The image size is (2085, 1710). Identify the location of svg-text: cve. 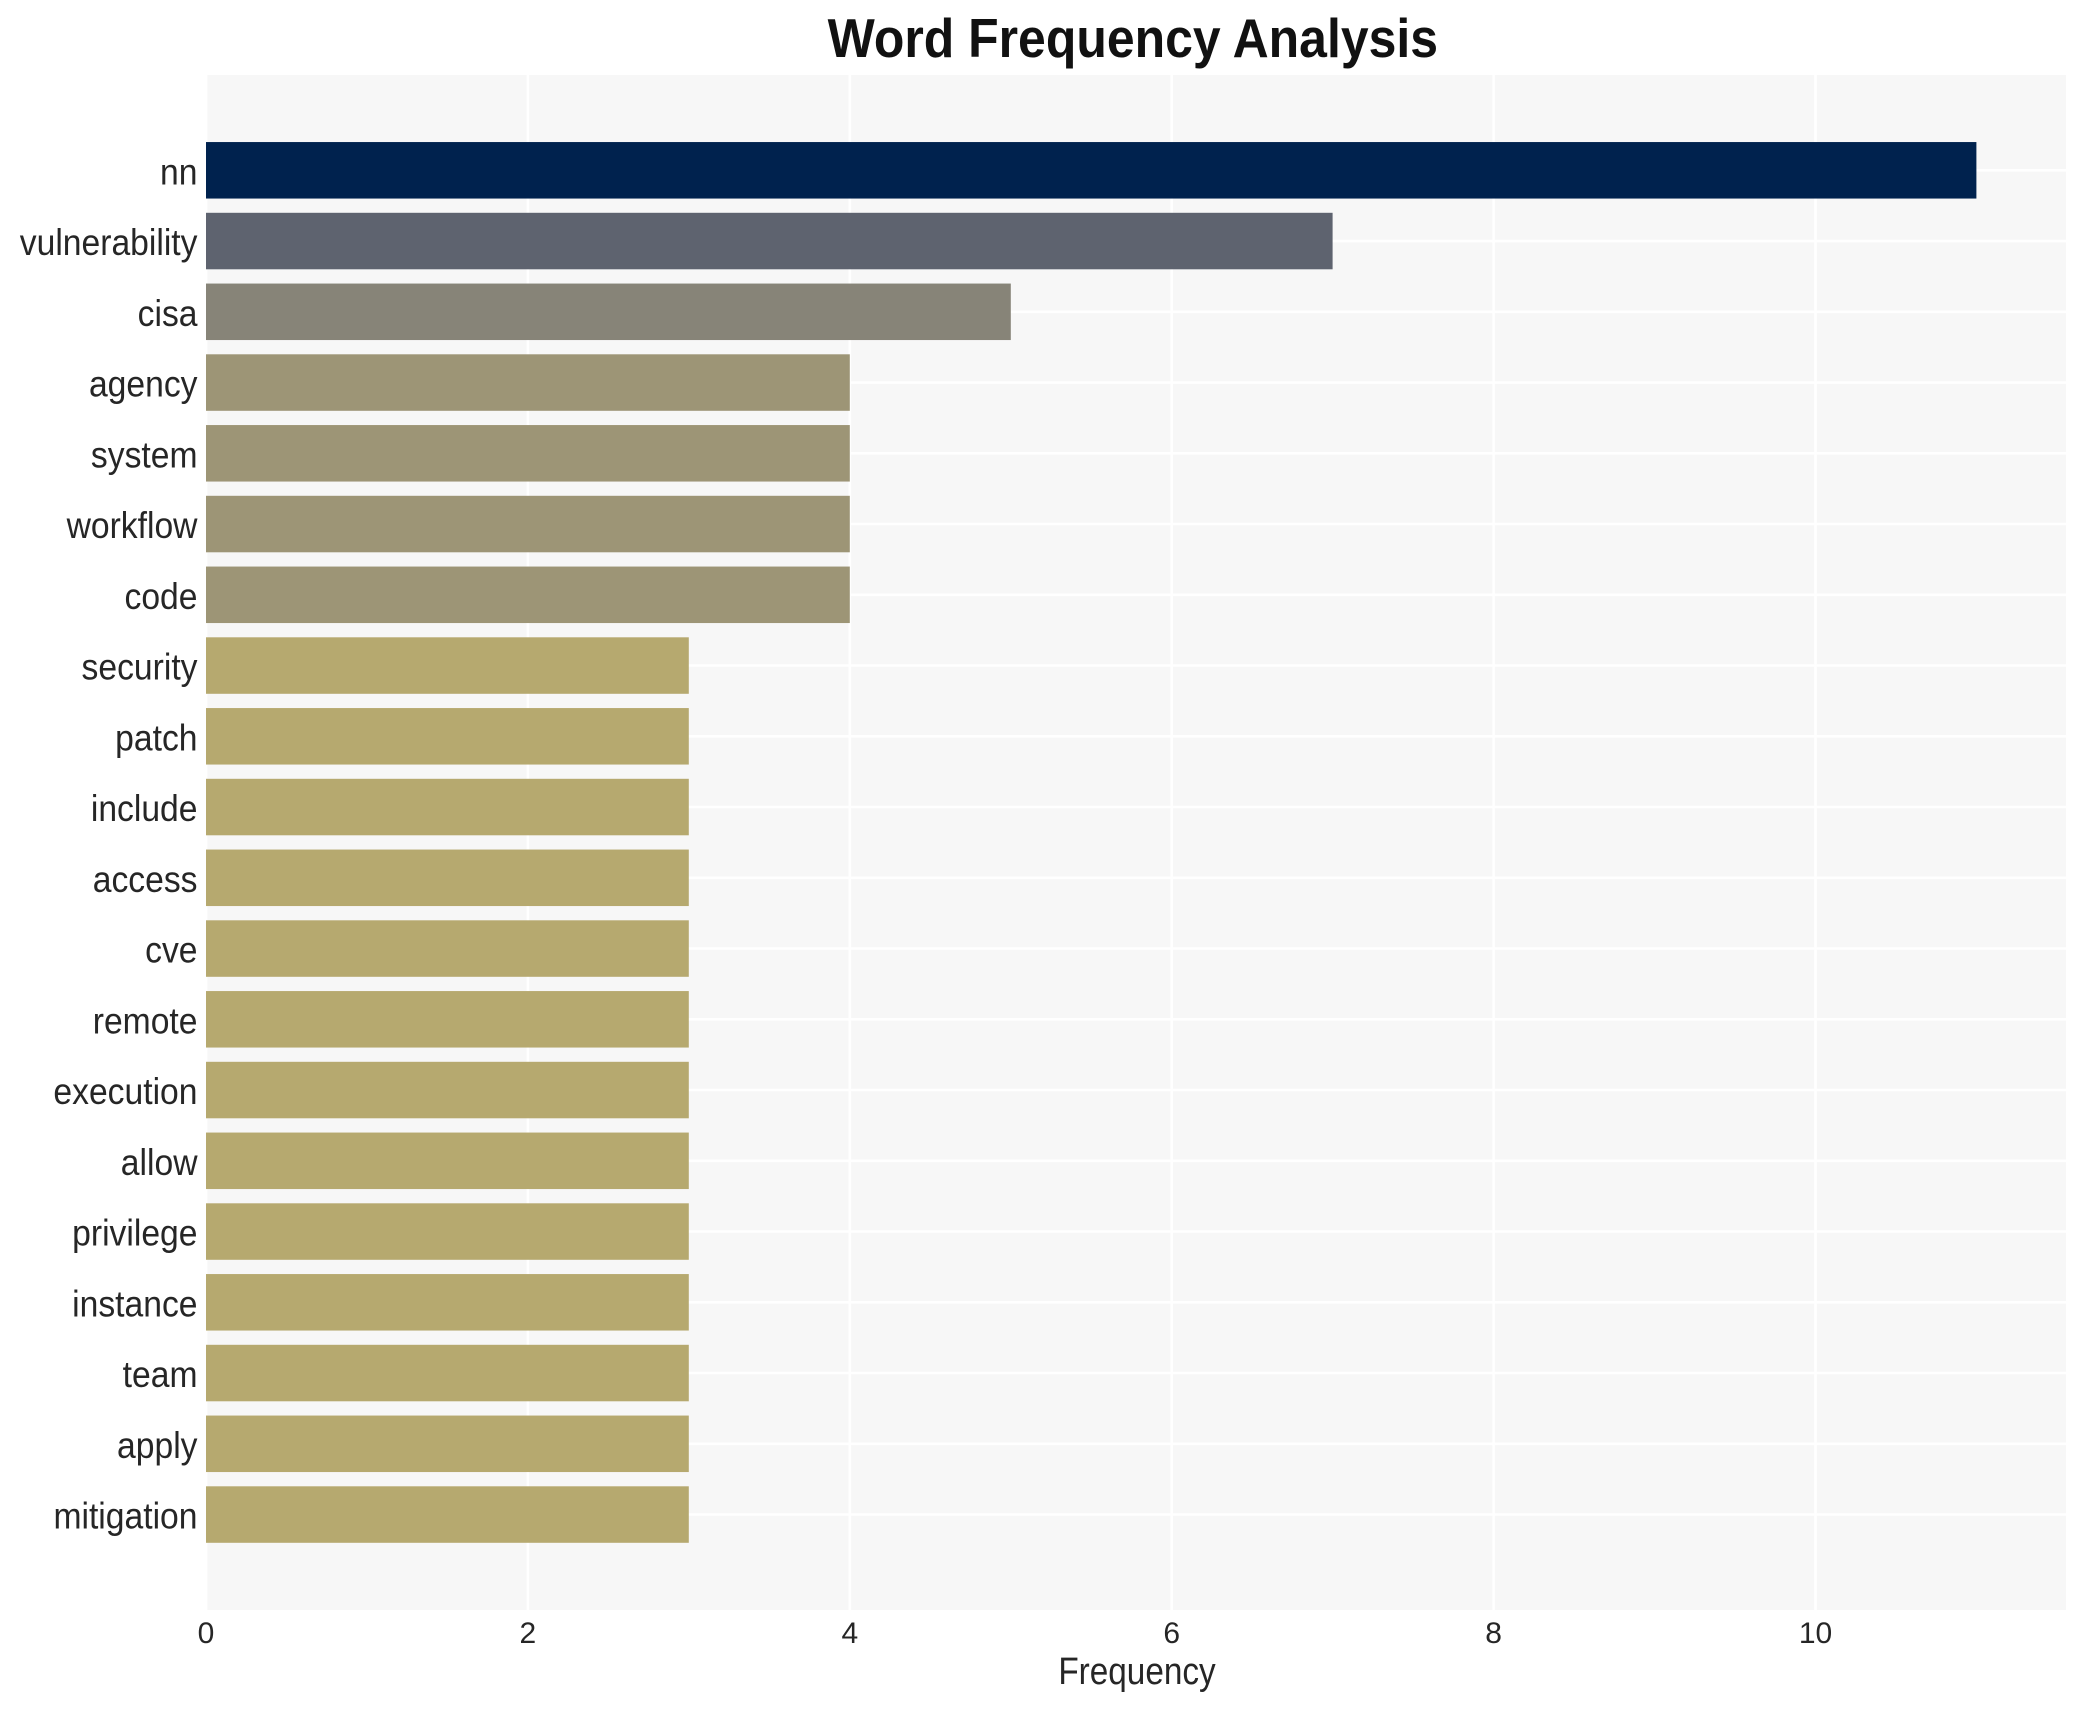
(171, 950).